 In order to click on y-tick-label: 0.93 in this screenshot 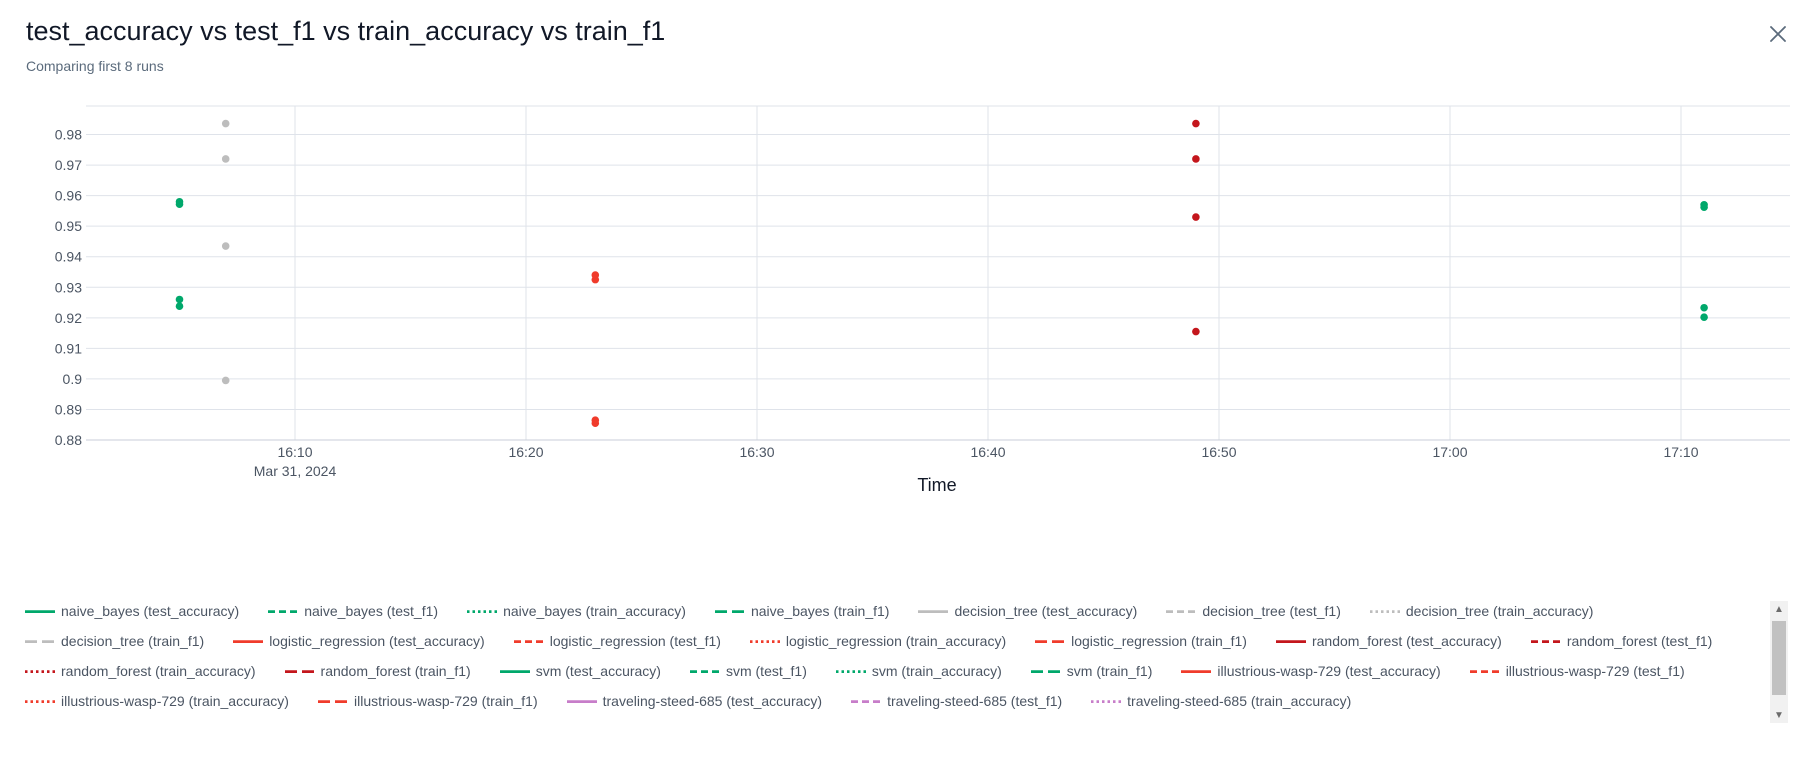, I will do `click(68, 287)`.